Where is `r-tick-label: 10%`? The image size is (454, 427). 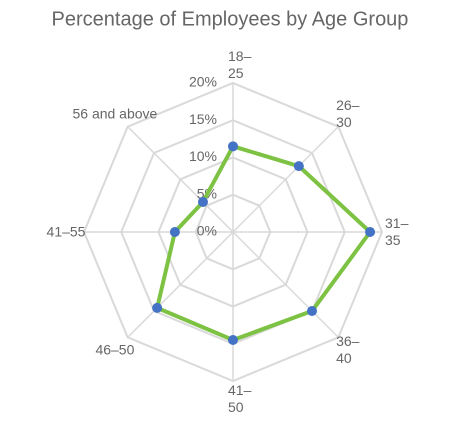
r-tick-label: 10% is located at coordinates (203, 156).